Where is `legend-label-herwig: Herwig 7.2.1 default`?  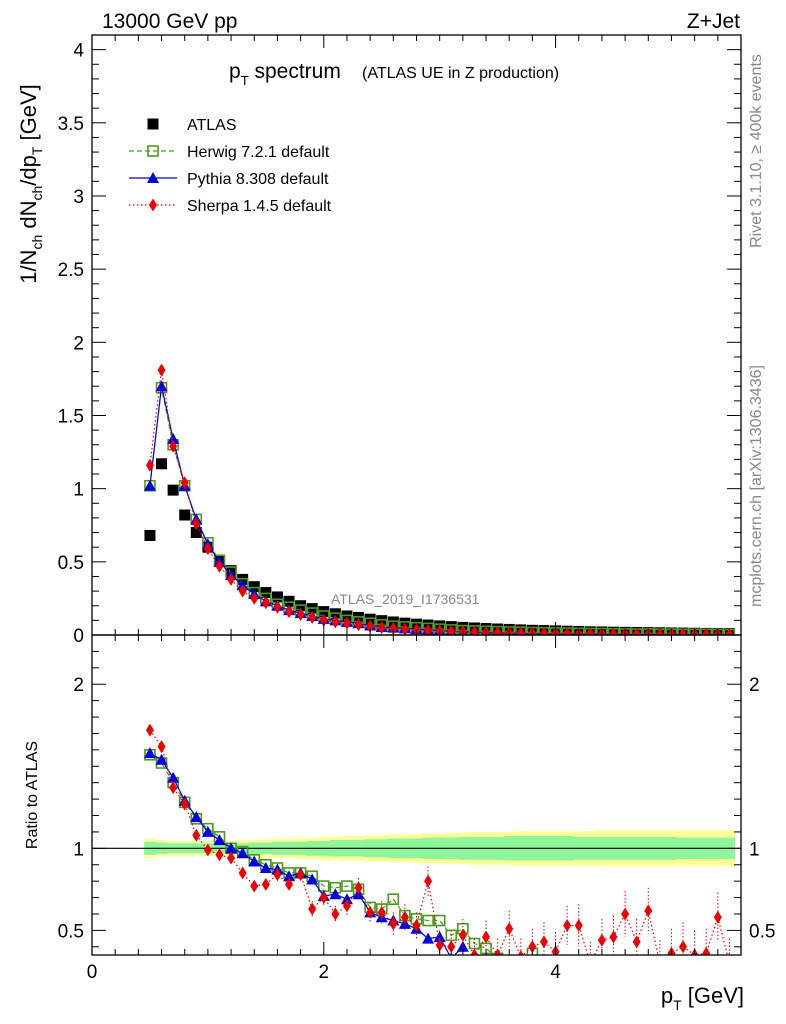
legend-label-herwig: Herwig 7.2.1 default is located at coordinates (258, 152).